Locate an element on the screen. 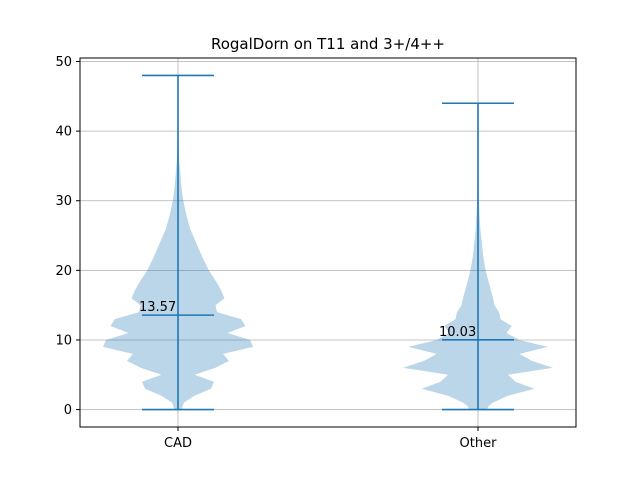  y-tick-label: 10 is located at coordinates (63, 340).